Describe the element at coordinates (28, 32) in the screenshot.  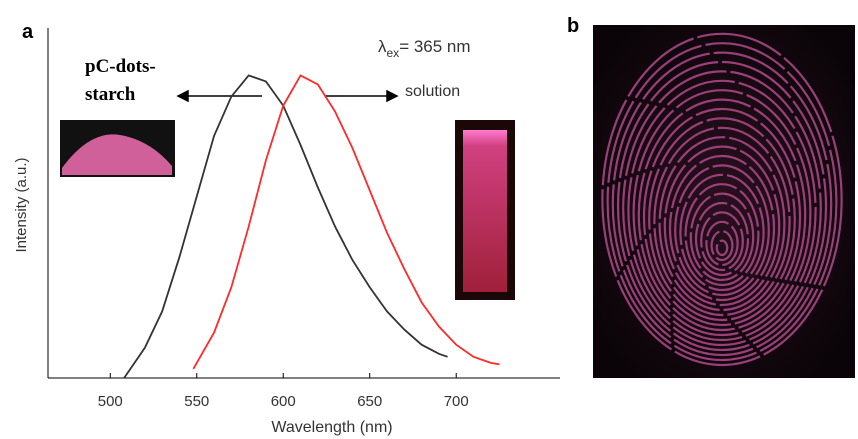
I see `panel-label: a` at that location.